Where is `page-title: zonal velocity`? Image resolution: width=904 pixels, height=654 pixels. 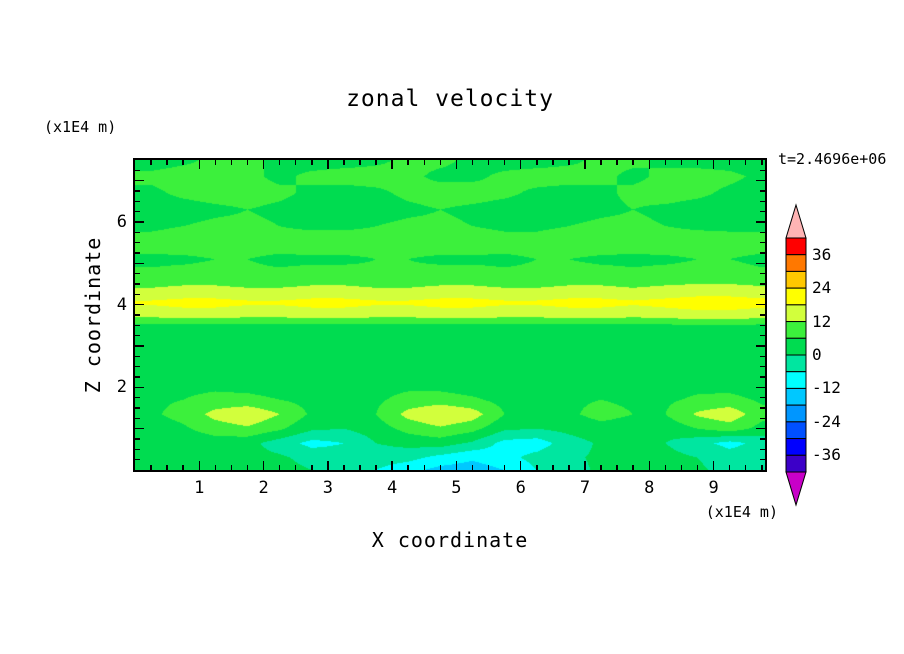 page-title: zonal velocity is located at coordinates (450, 99).